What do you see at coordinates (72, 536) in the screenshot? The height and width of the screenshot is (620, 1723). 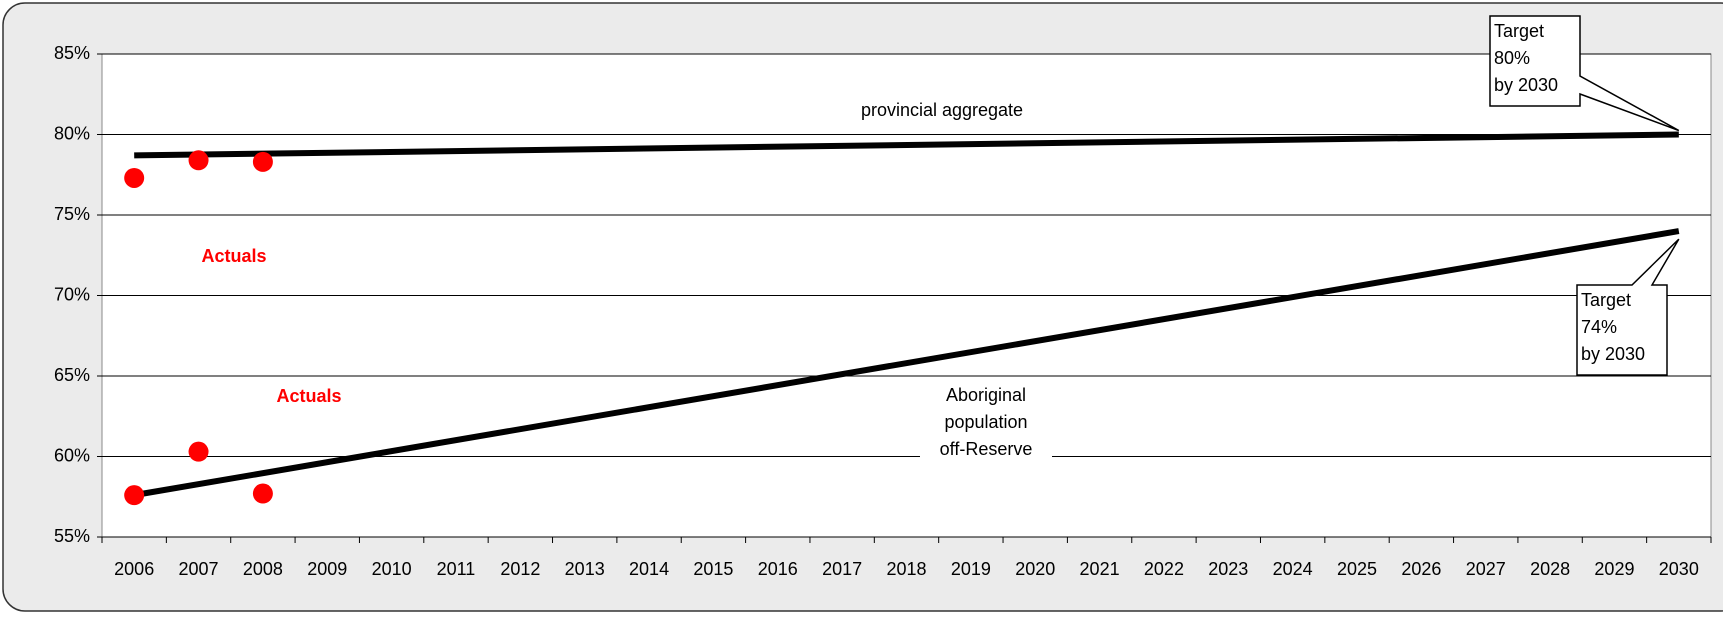 I see `y-tick-label: 55%` at bounding box center [72, 536].